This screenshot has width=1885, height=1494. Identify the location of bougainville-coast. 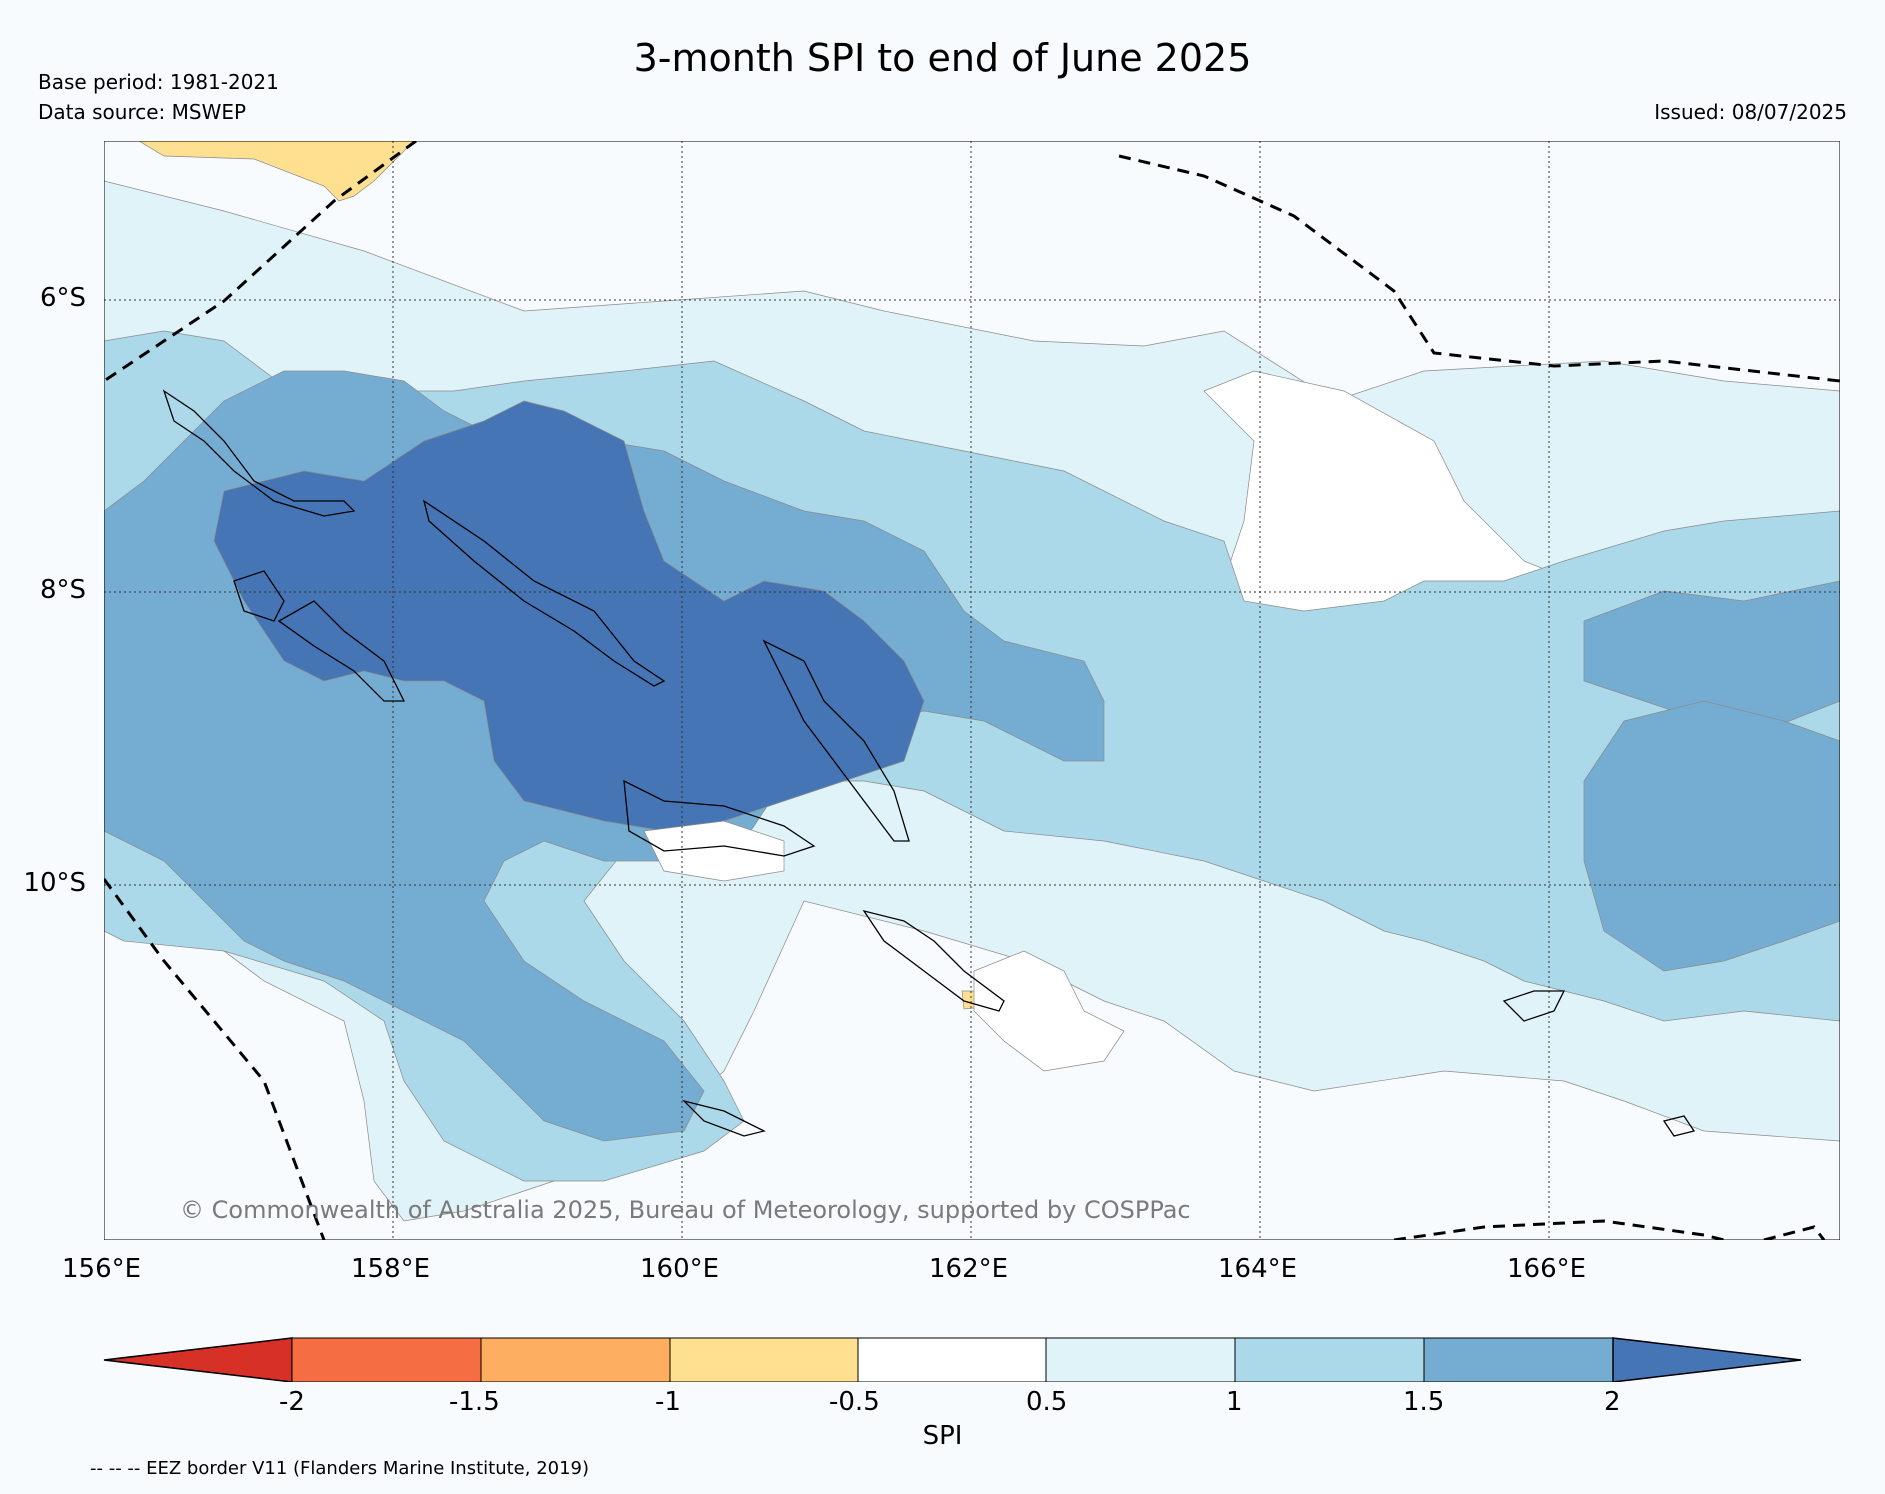
(259, 453).